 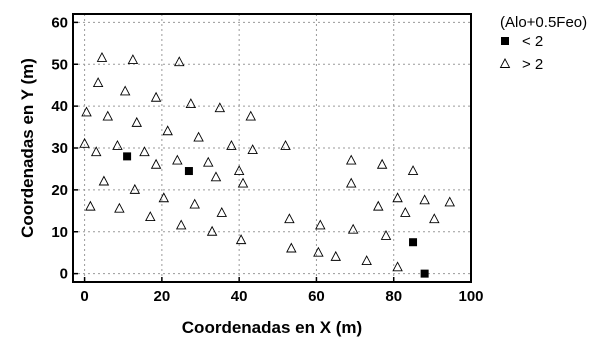 I want to click on y-tick-label: 40, so click(x=59, y=106).